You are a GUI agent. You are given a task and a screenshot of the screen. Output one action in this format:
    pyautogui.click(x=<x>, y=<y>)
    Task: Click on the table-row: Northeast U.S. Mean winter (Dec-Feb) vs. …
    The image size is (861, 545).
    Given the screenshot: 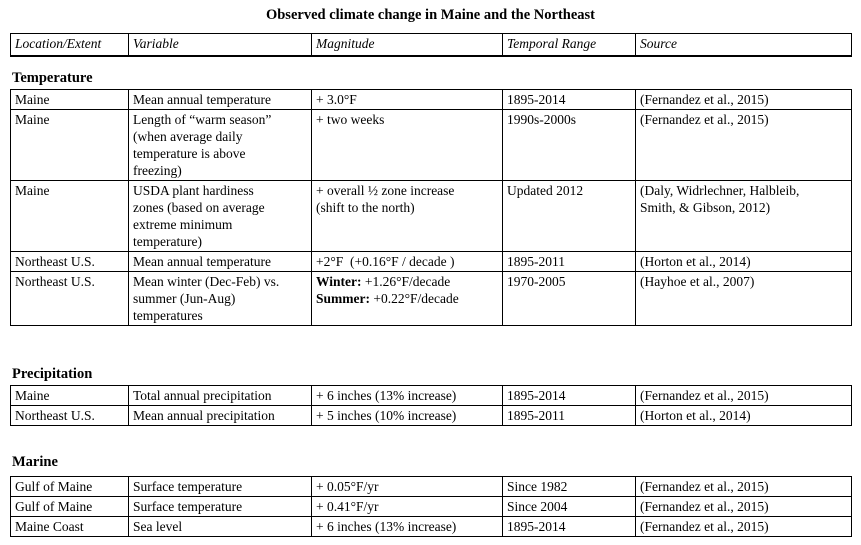 What is the action you would take?
    pyautogui.click(x=431, y=298)
    